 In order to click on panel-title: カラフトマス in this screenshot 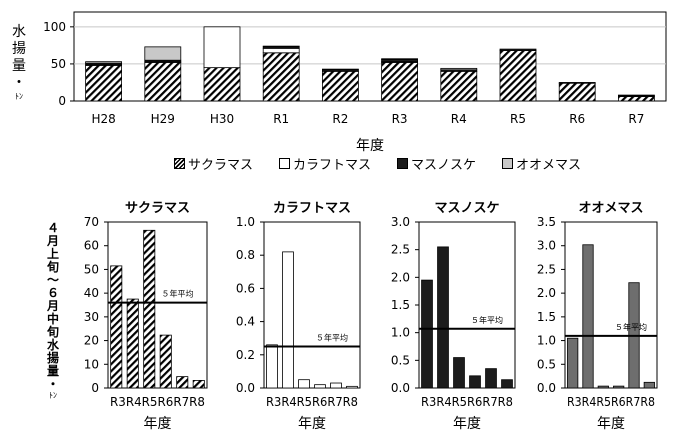, I will do `click(312, 208)`.